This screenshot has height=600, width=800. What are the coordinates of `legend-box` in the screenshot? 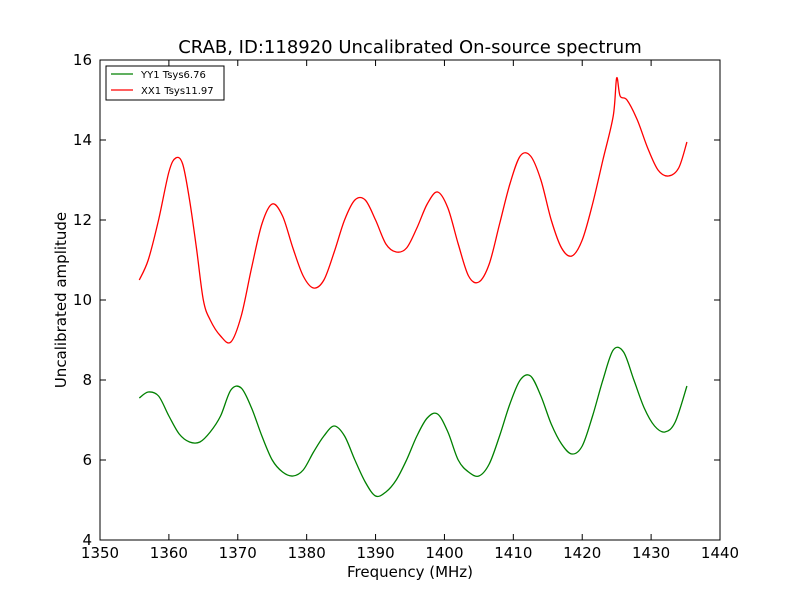 It's located at (165, 83).